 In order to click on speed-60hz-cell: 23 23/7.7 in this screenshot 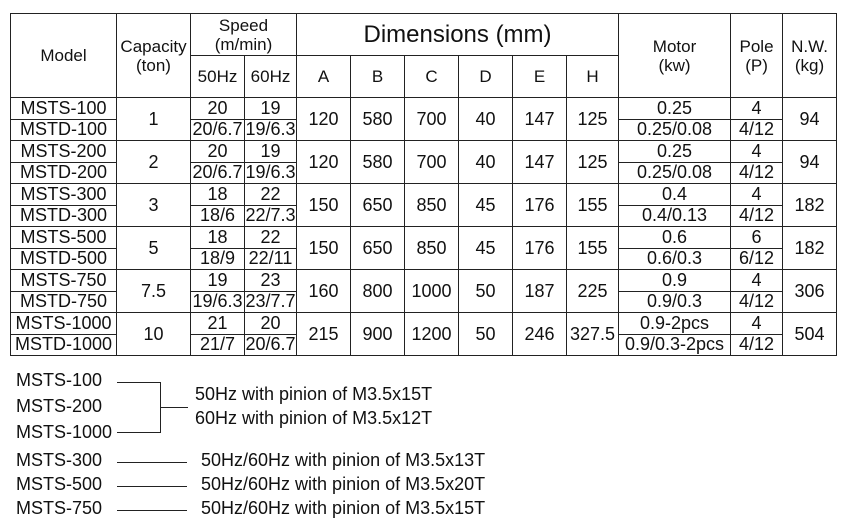, I will do `click(270, 291)`.